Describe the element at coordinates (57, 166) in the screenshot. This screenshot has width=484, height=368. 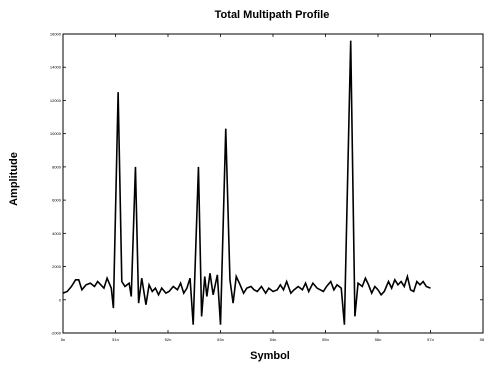
I see `y-tick-label: 8000` at that location.